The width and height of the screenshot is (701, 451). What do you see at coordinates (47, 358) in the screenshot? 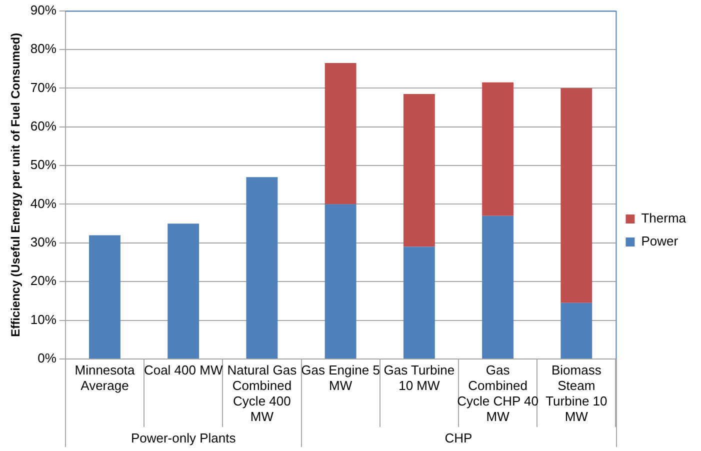
I see `y-tick-label: 0%` at bounding box center [47, 358].